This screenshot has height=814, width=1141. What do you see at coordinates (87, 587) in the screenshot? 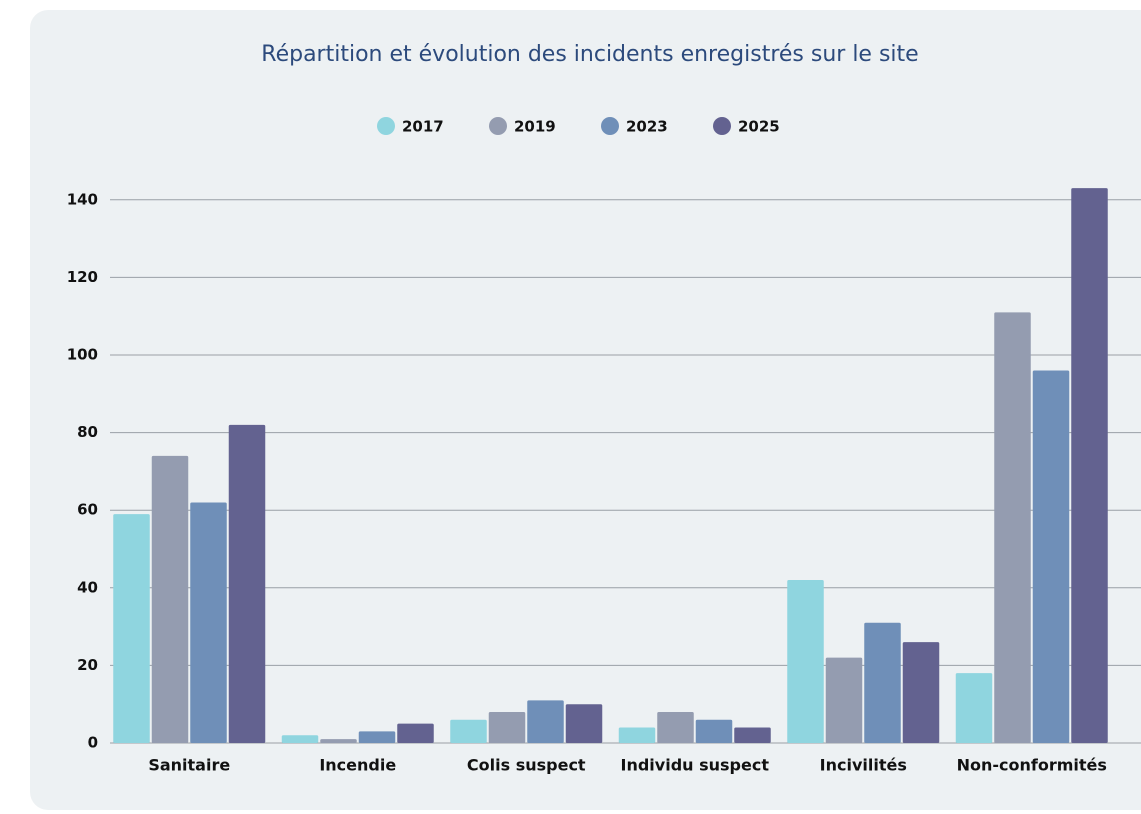
I see `y-tick-label: 40` at bounding box center [87, 587].